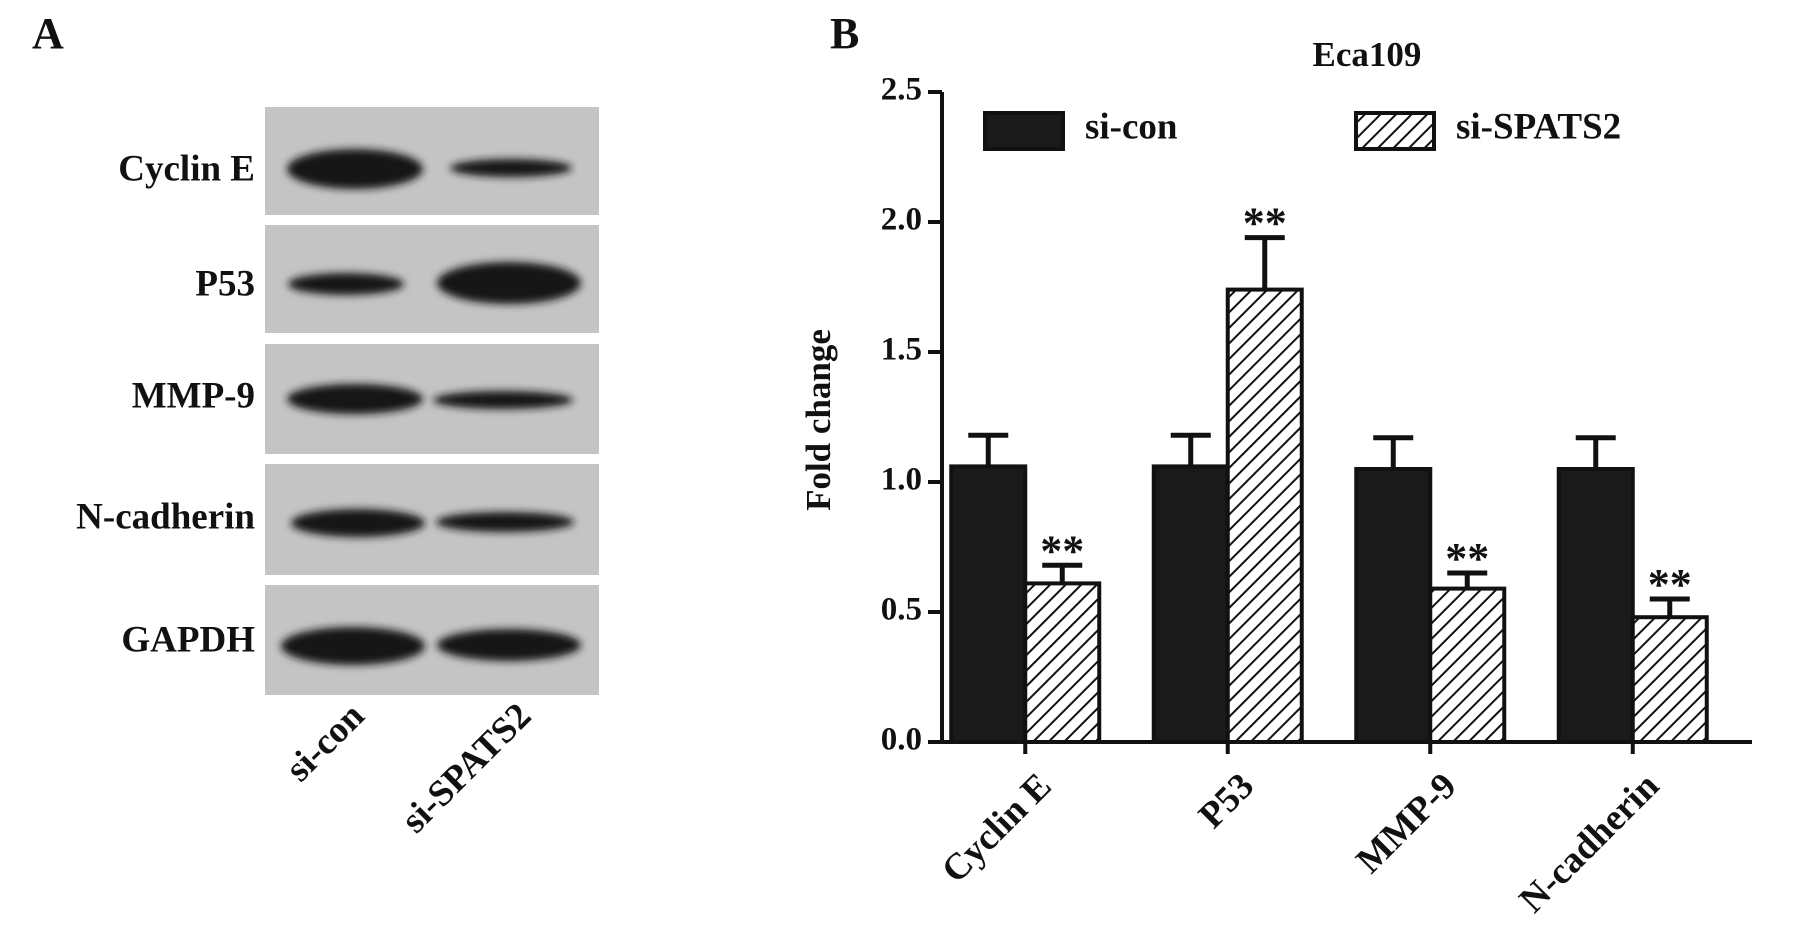 This screenshot has width=1795, height=946. What do you see at coordinates (844, 33) in the screenshot?
I see `panel-label: B` at bounding box center [844, 33].